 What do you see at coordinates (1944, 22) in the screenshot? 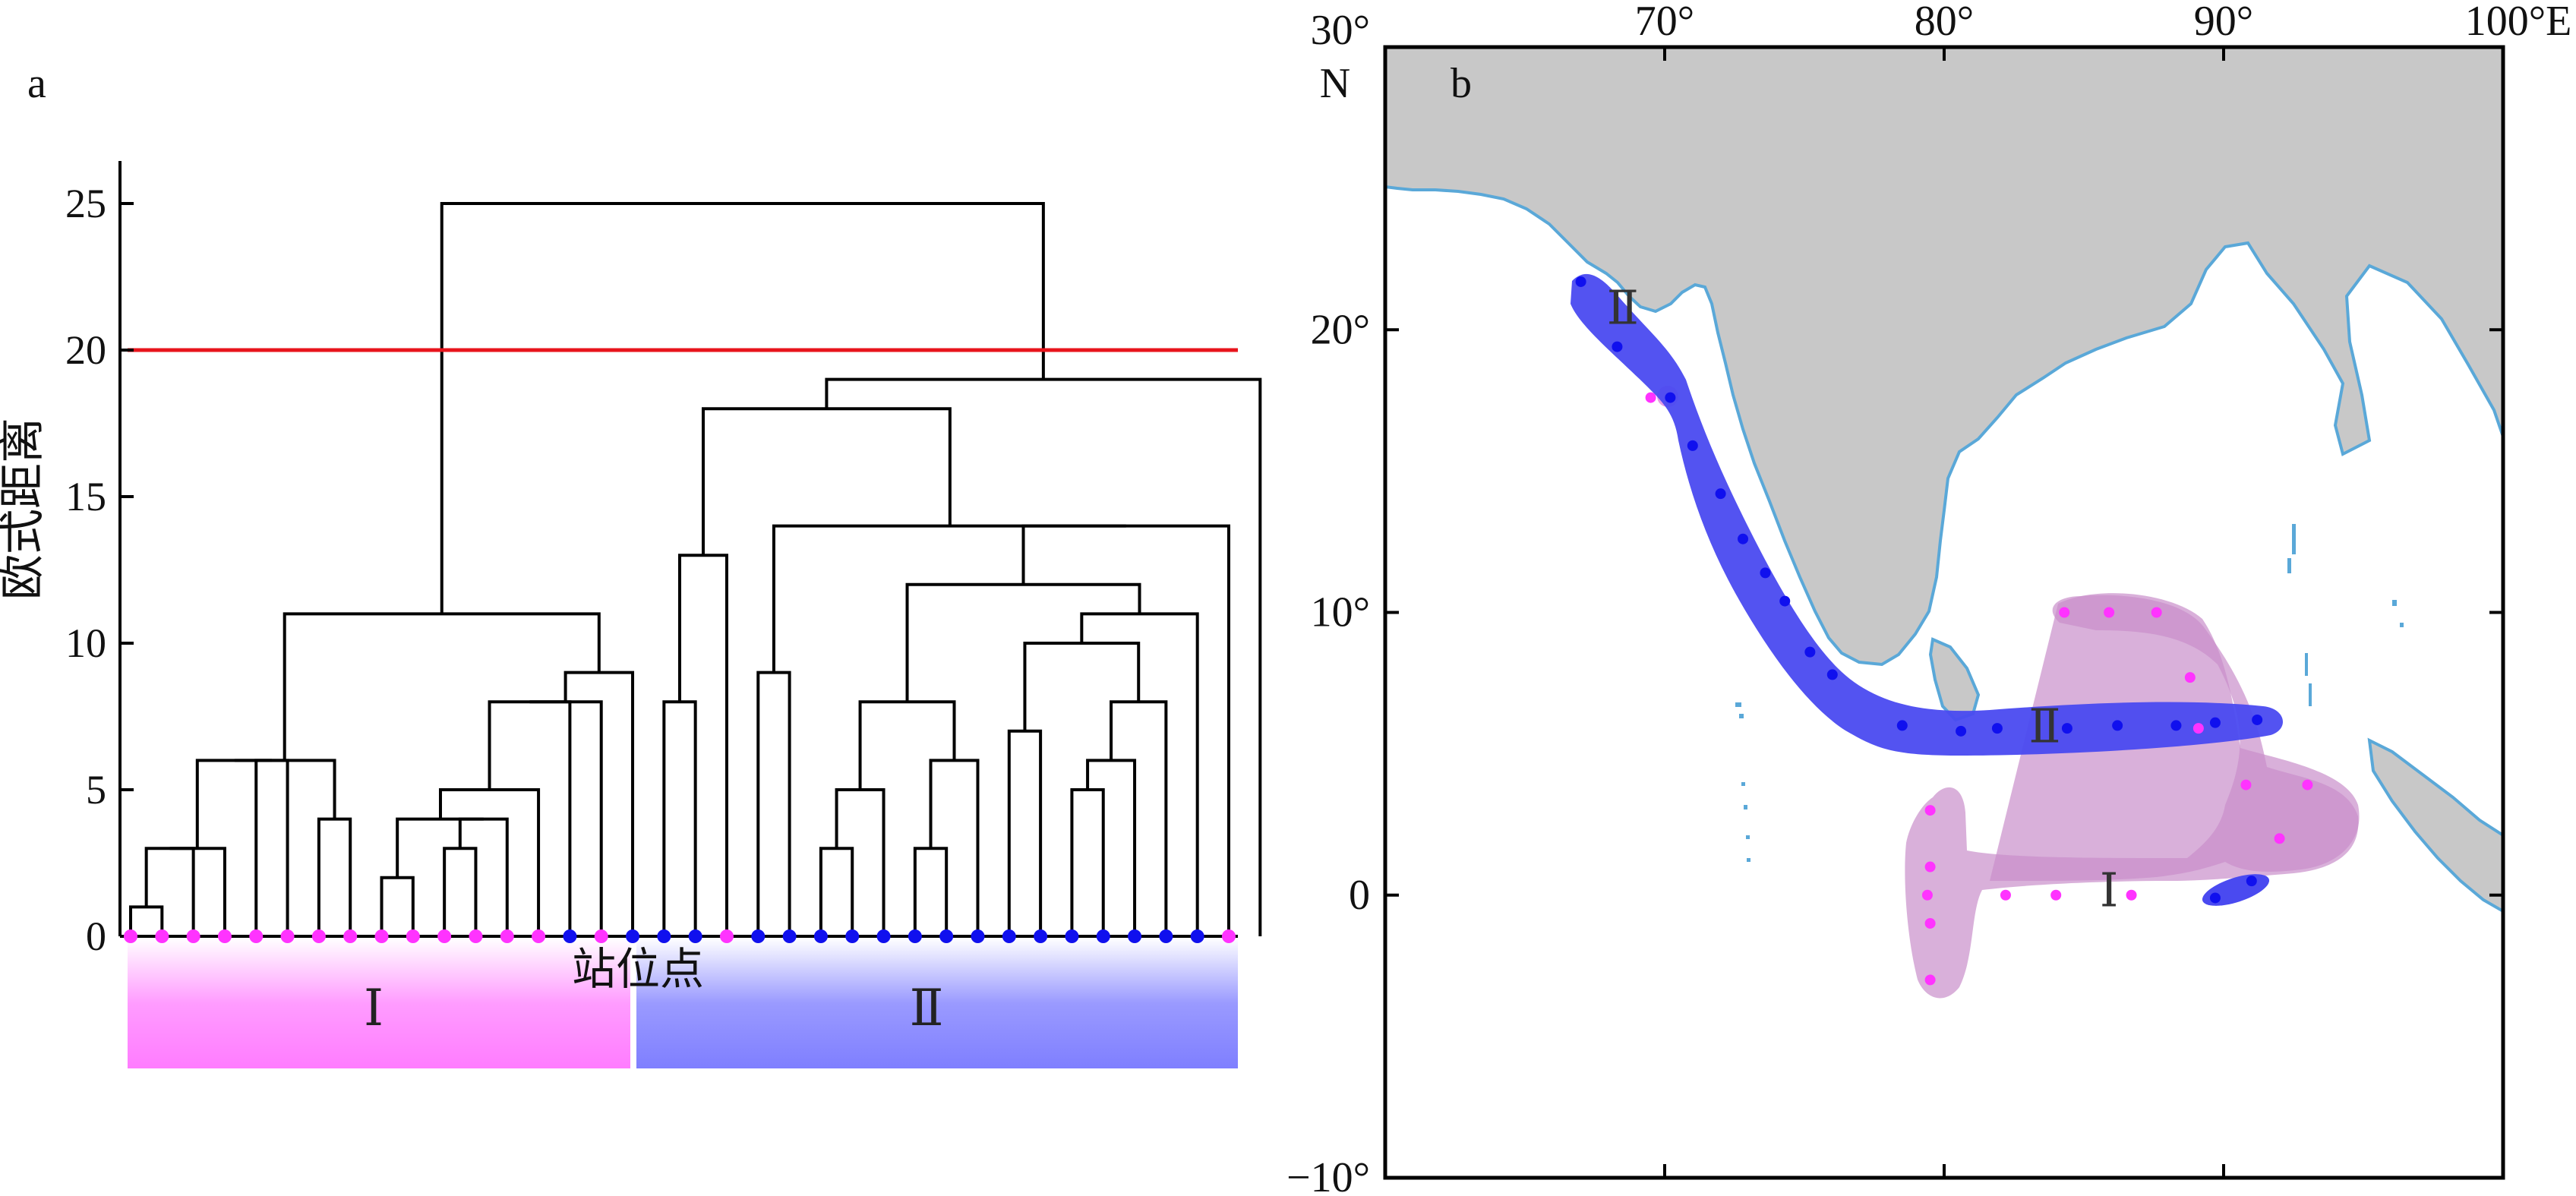
I see `lon-tick-label: 80°` at bounding box center [1944, 22].